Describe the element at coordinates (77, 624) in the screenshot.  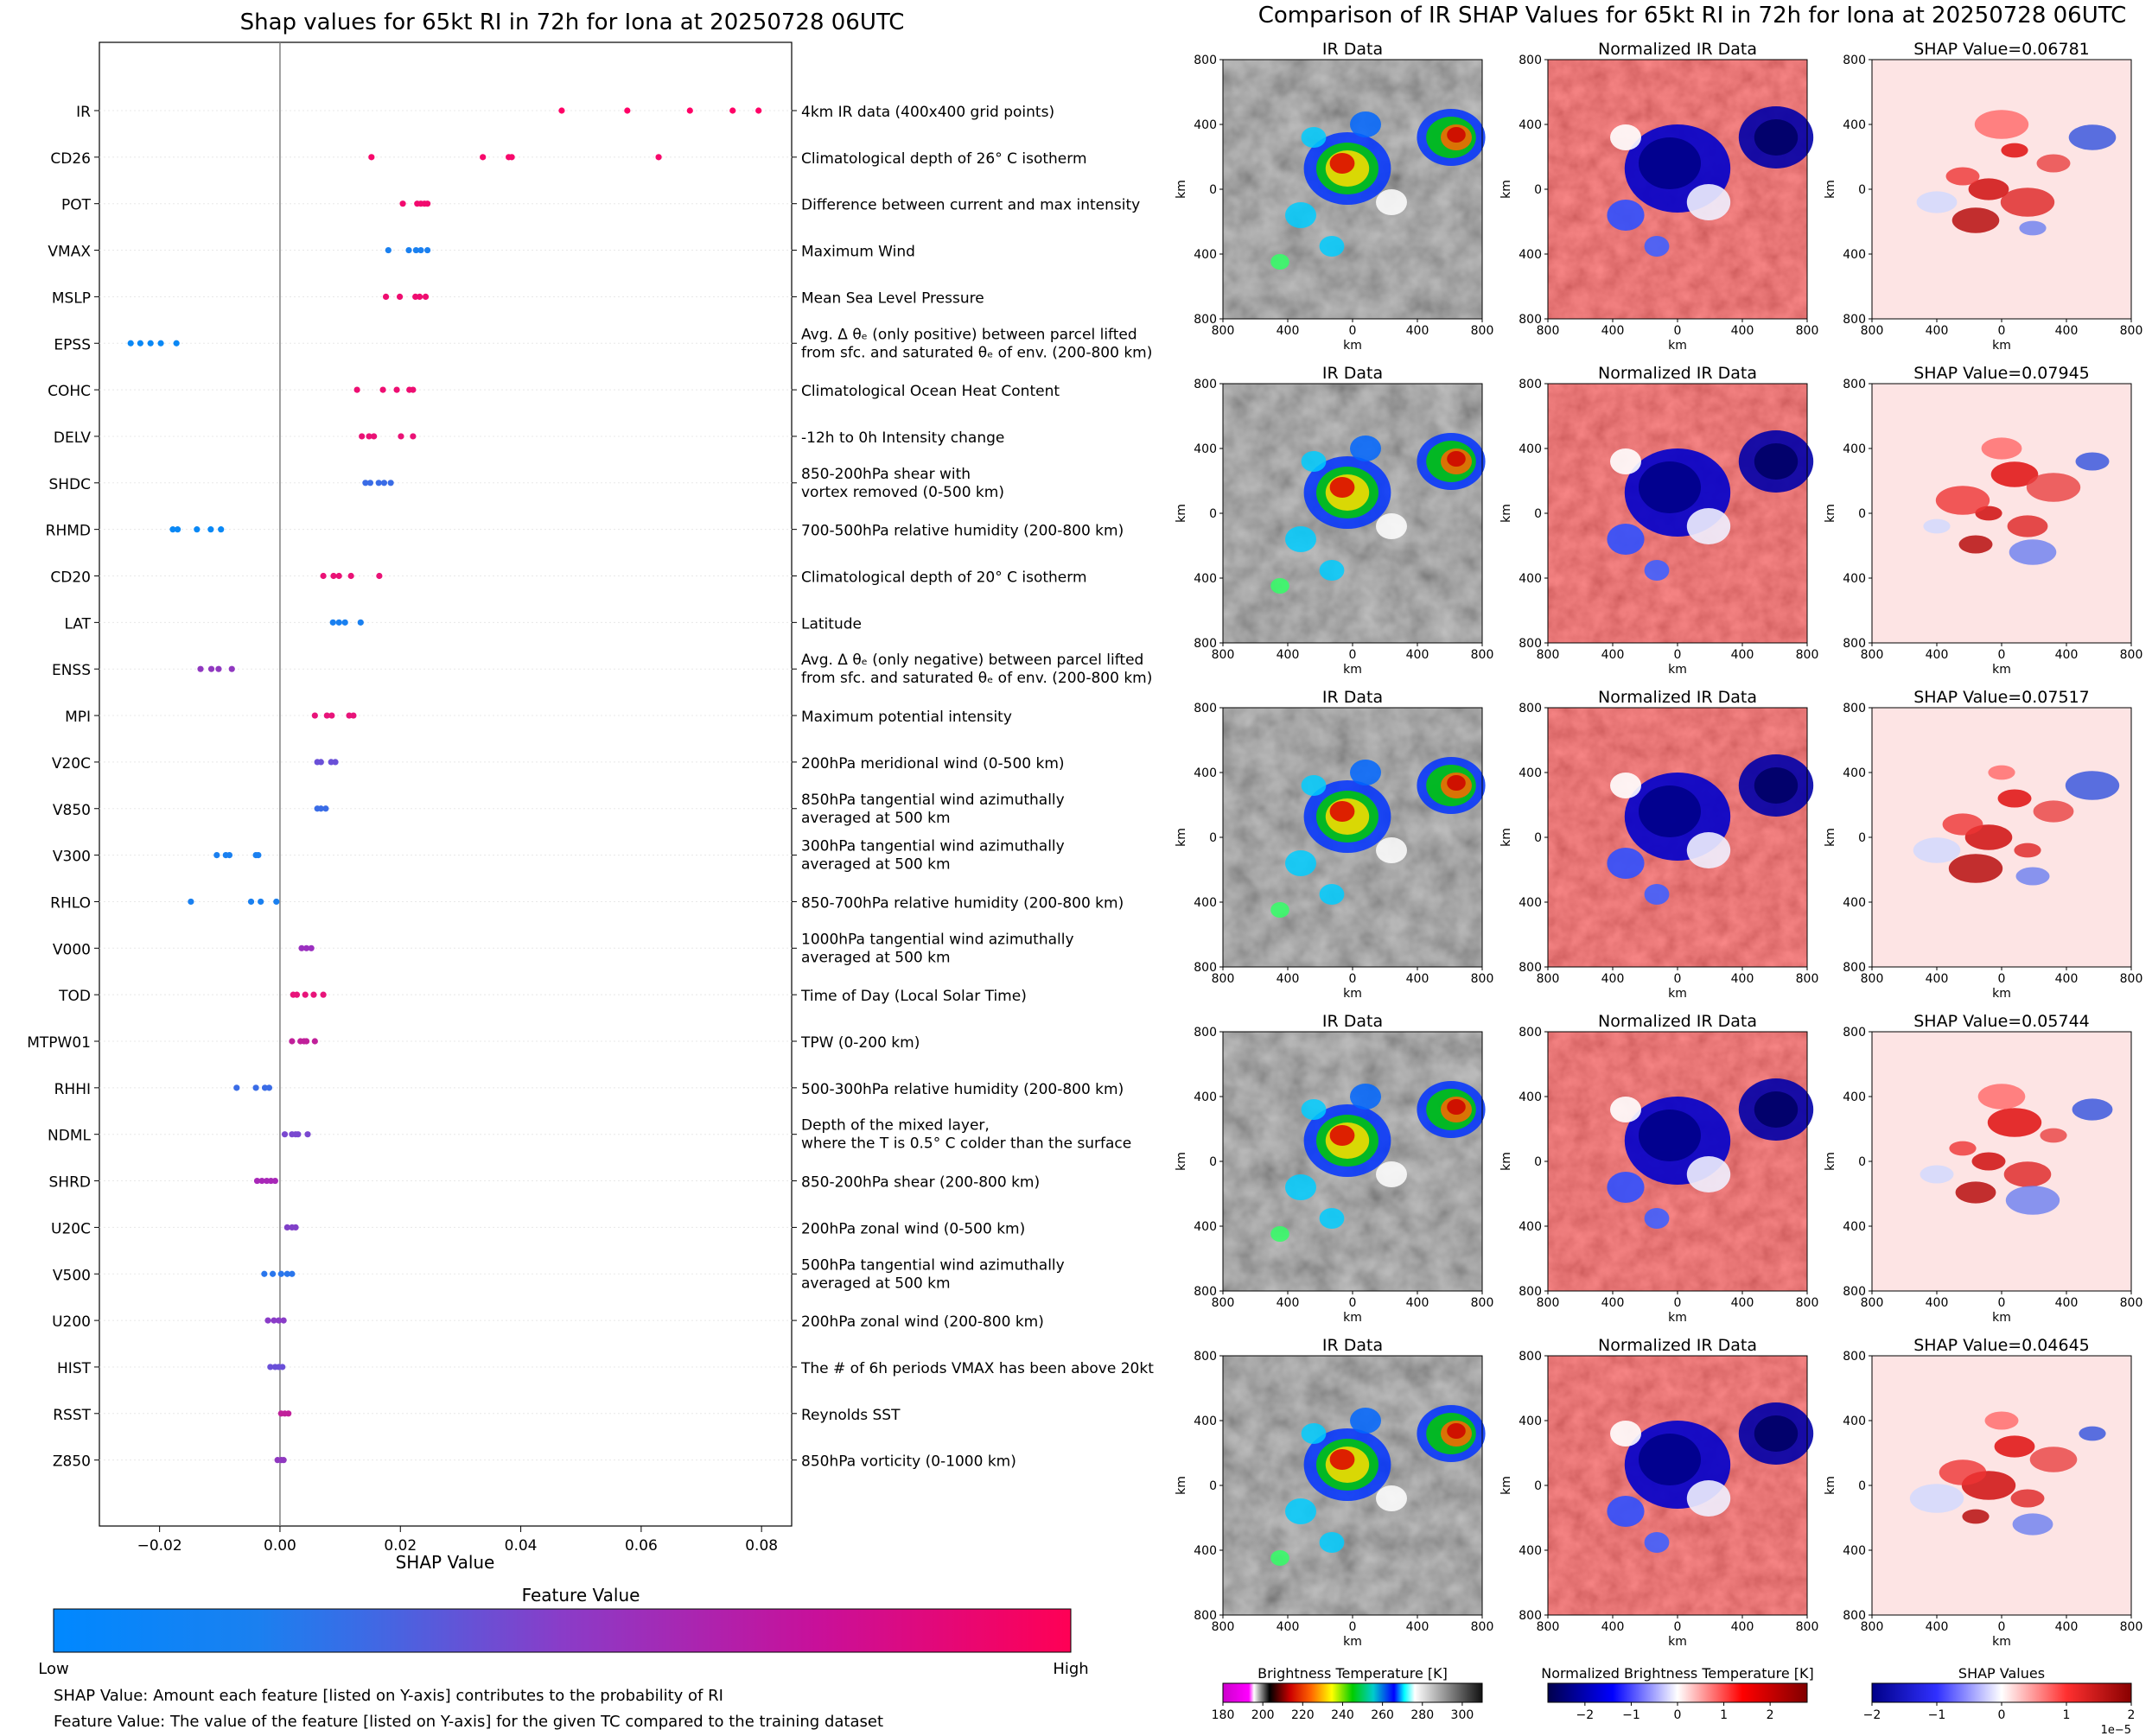
I see `feature-label: LAT` at that location.